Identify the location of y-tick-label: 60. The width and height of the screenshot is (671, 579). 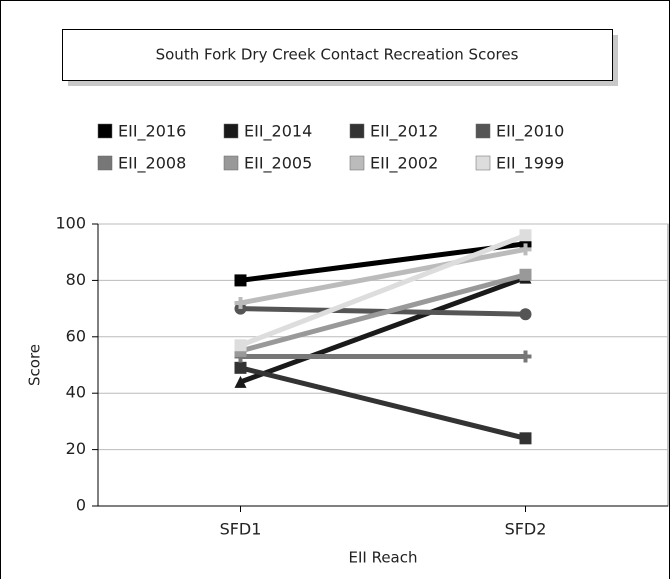
(76, 335).